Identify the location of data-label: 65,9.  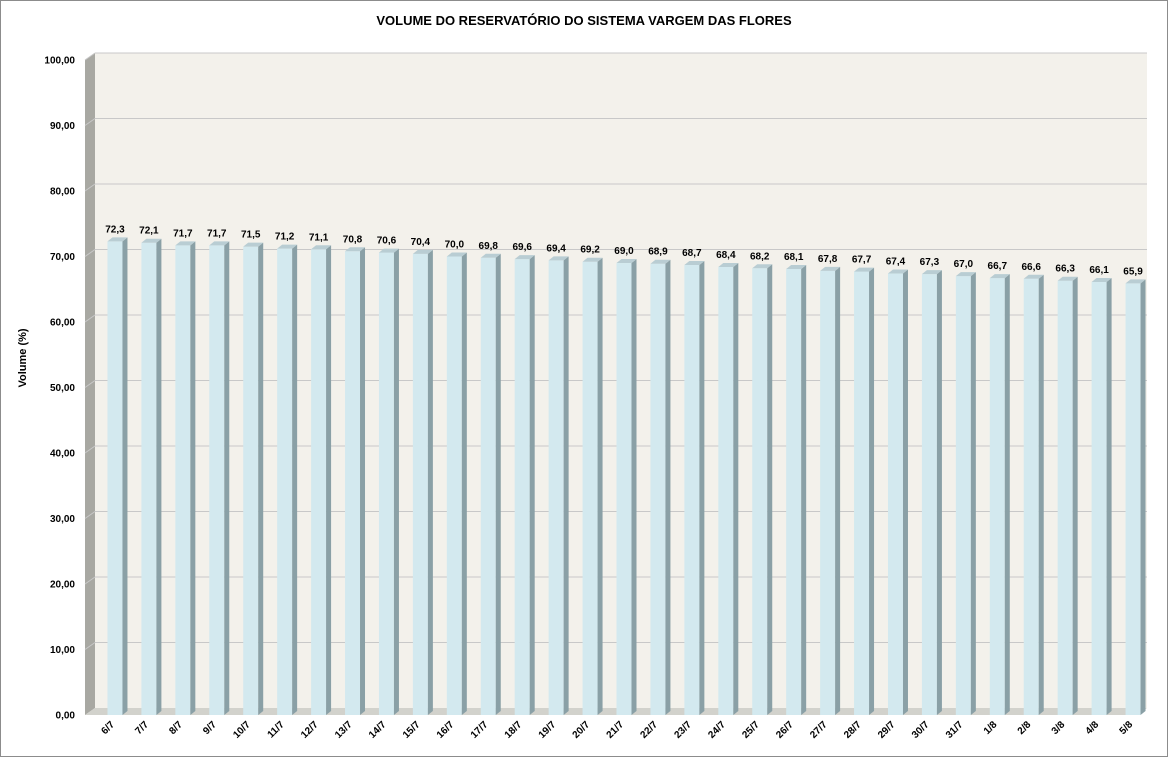
(1133, 271).